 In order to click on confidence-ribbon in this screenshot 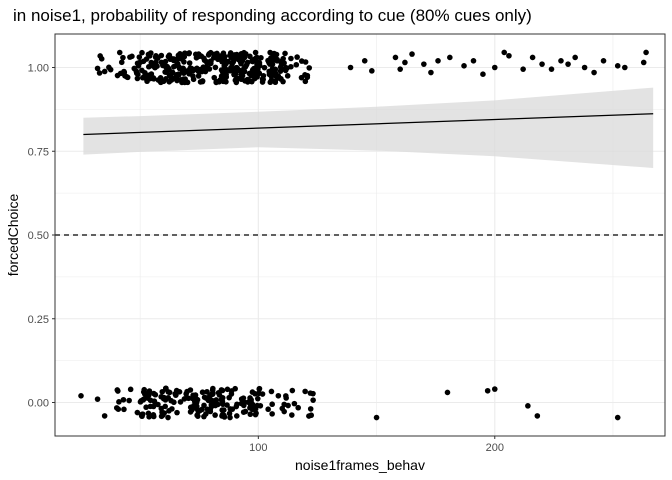, I will do `click(368, 127)`.